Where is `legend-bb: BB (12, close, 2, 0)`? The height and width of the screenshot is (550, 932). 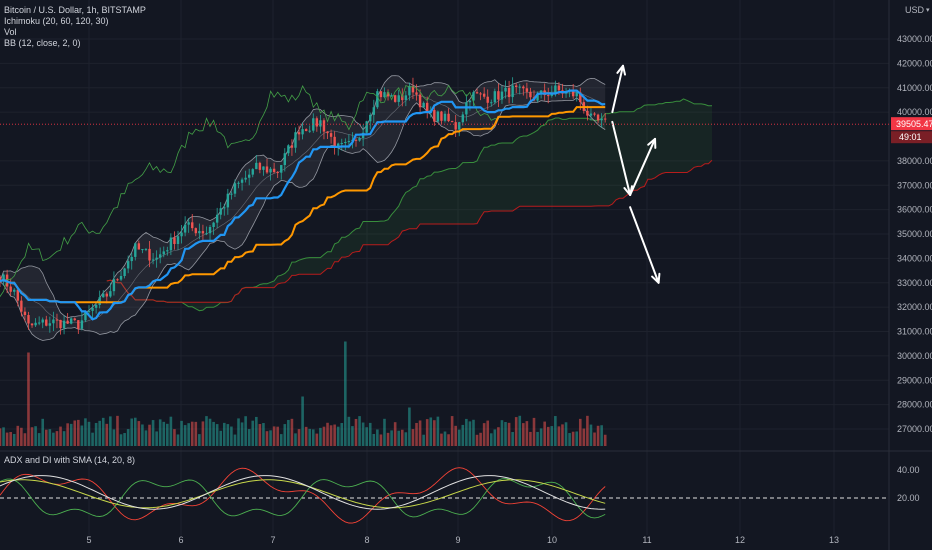 legend-bb: BB (12, close, 2, 0) is located at coordinates (42, 43).